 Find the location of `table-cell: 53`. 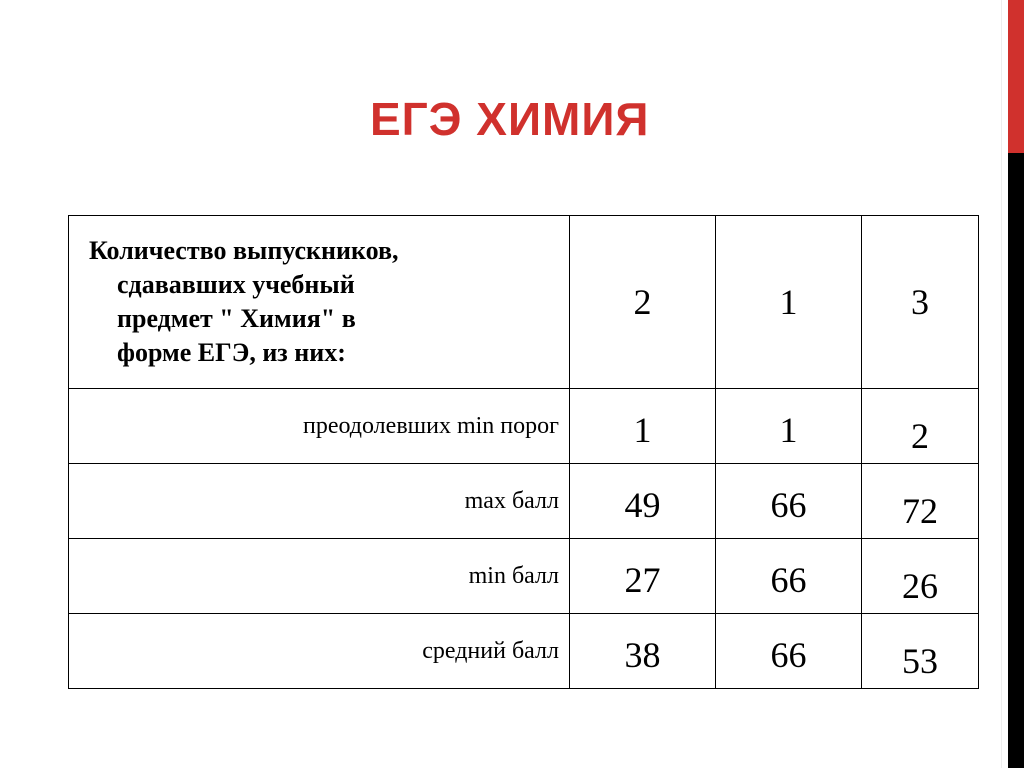

table-cell: 53 is located at coordinates (920, 651).